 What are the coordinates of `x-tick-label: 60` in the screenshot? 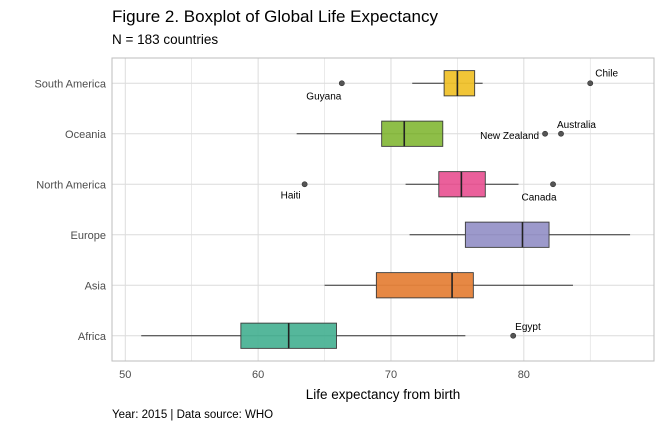 It's located at (258, 375).